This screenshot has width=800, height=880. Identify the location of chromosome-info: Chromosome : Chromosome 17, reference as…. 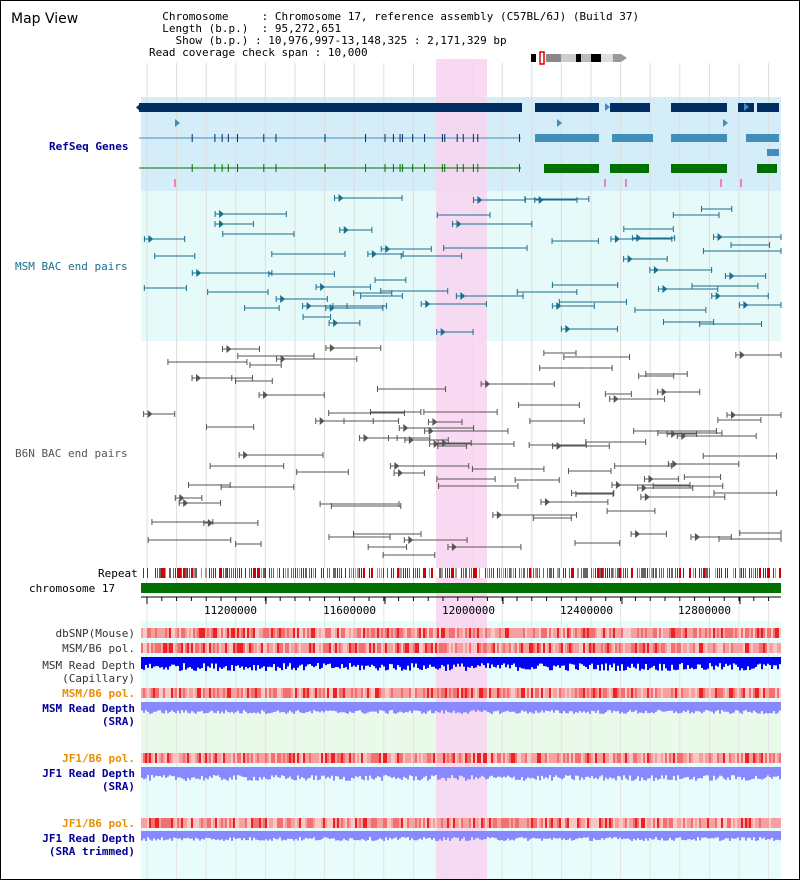
(394, 35).